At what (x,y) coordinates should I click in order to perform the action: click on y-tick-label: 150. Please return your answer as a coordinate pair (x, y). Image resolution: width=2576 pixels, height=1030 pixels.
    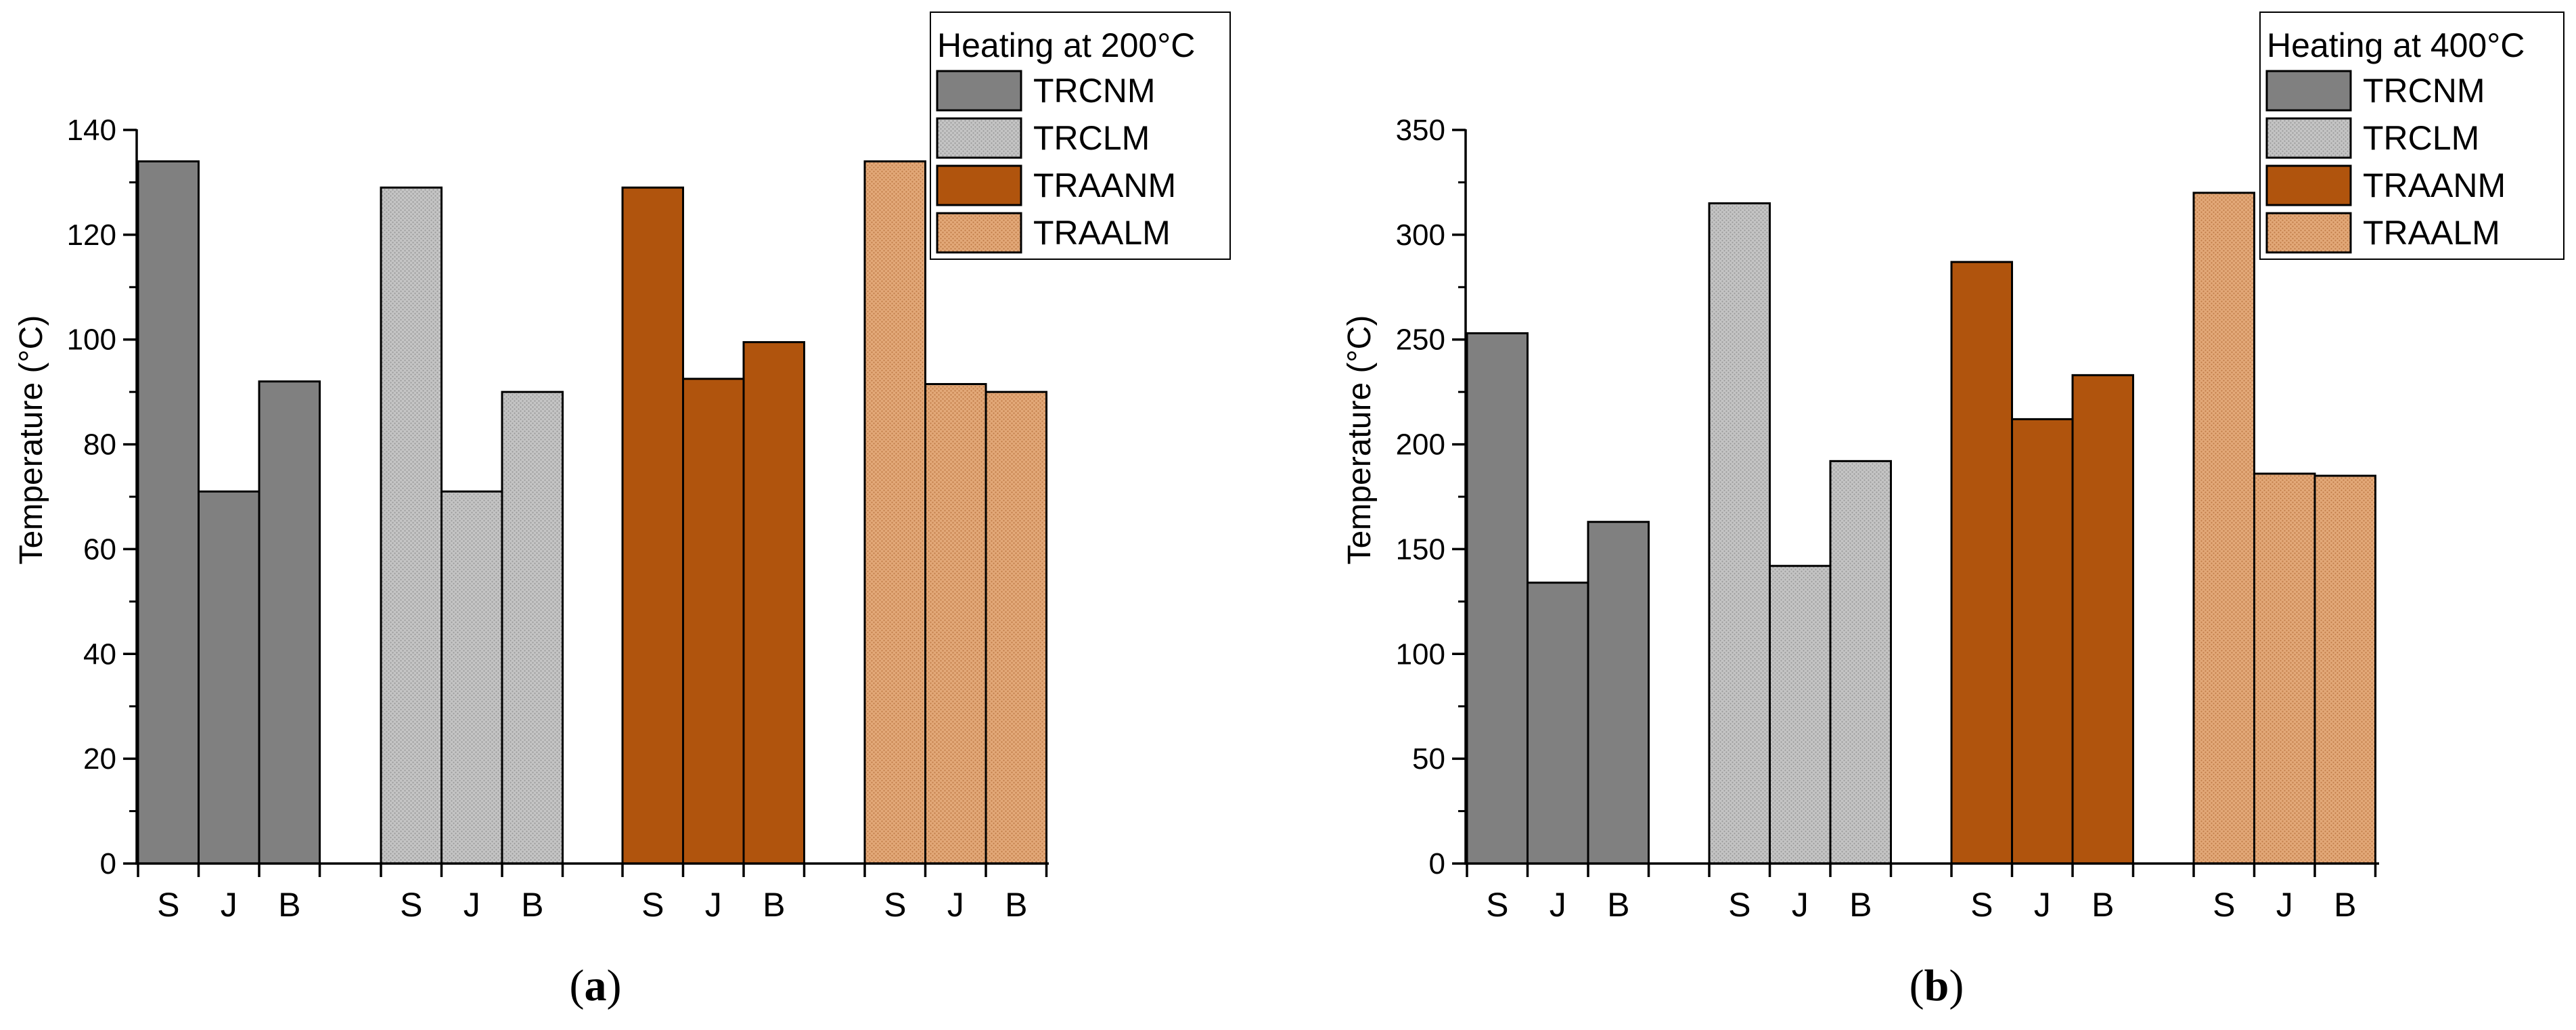
    Looking at the image, I should click on (1421, 549).